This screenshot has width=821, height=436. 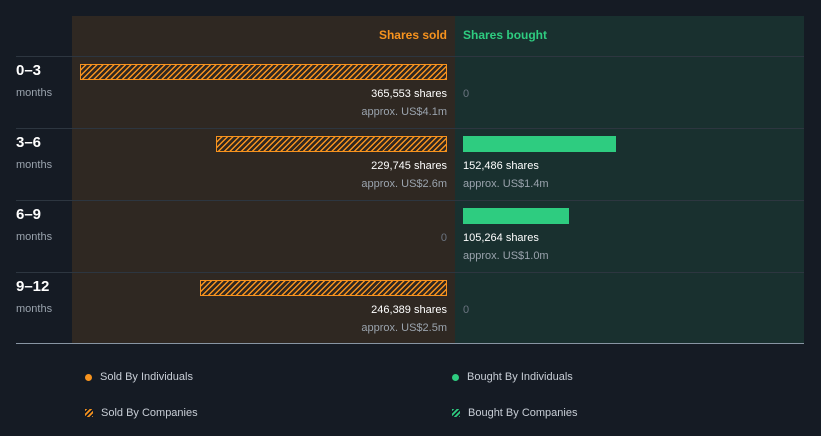 What do you see at coordinates (149, 413) in the screenshot?
I see `legend-label: Sold By Companies` at bounding box center [149, 413].